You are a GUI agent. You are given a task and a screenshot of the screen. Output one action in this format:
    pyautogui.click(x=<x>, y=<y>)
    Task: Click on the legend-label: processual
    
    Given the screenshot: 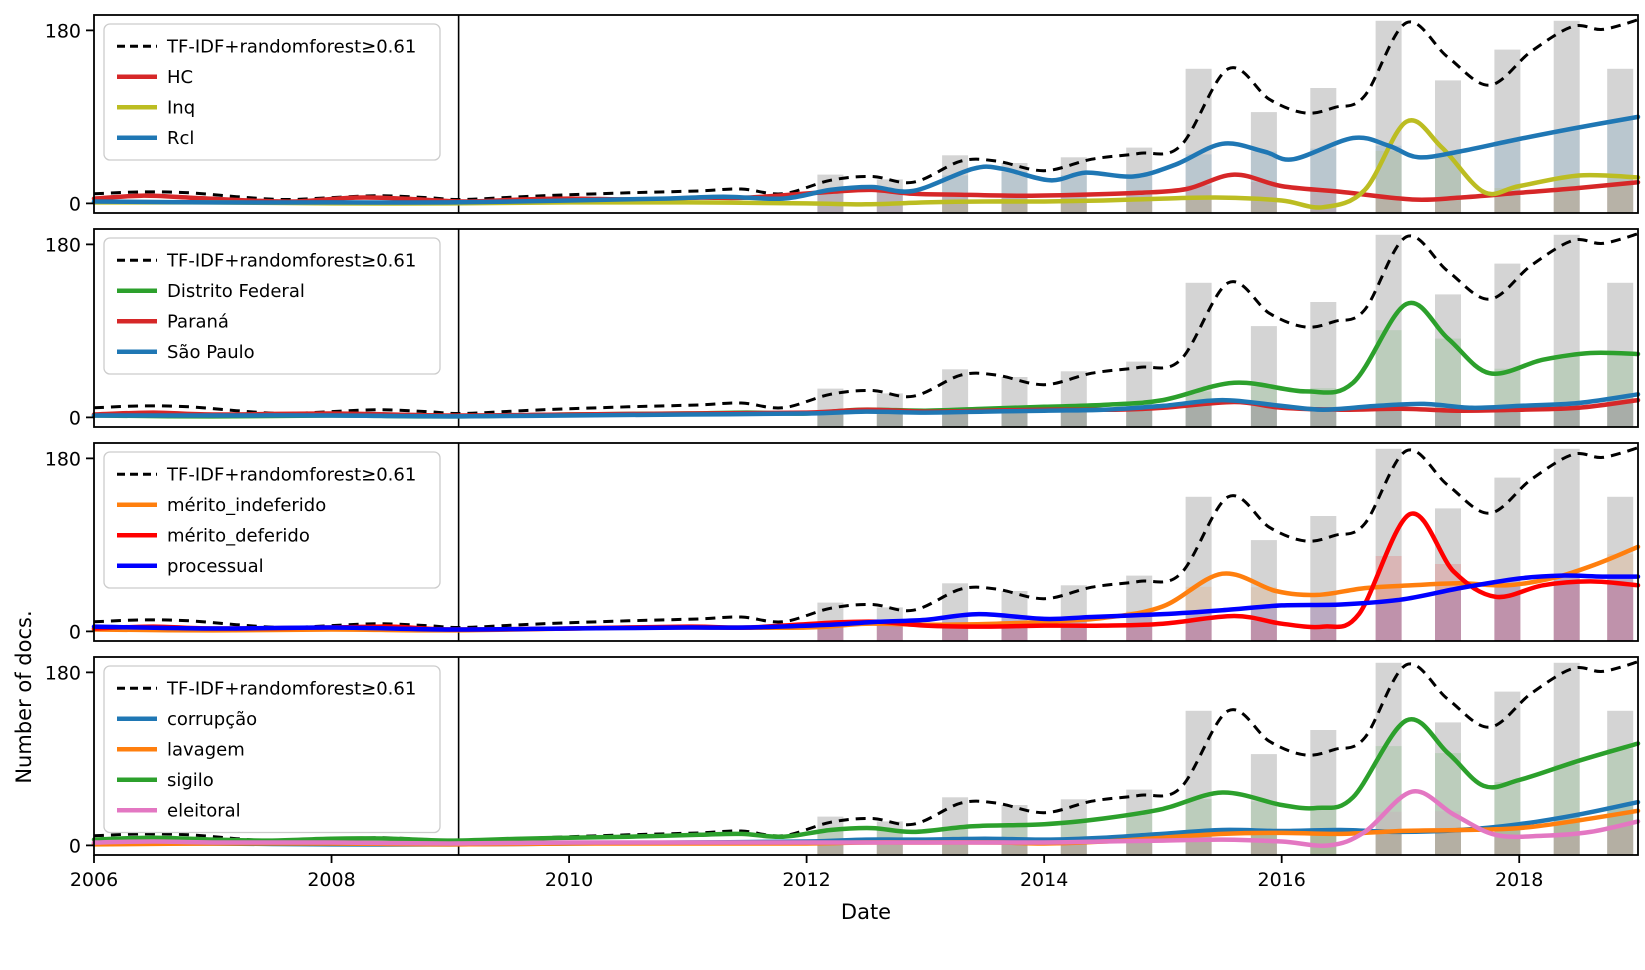 What is the action you would take?
    pyautogui.click(x=215, y=566)
    